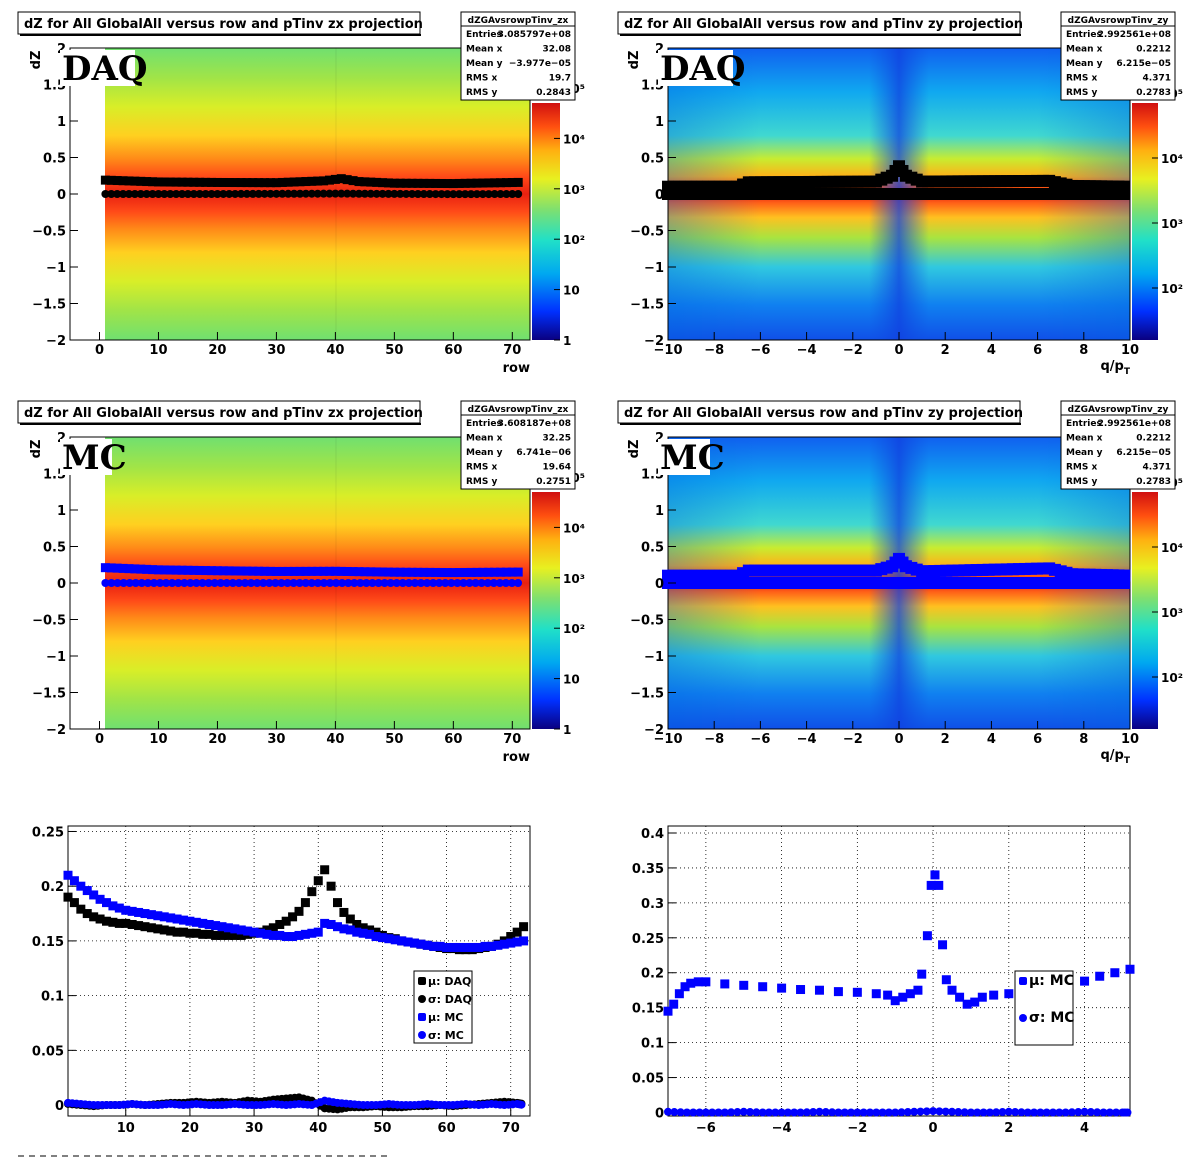 The width and height of the screenshot is (1200, 1167). What do you see at coordinates (1044, 1008) in the screenshot?
I see `legend: μ: MC σ: MC` at bounding box center [1044, 1008].